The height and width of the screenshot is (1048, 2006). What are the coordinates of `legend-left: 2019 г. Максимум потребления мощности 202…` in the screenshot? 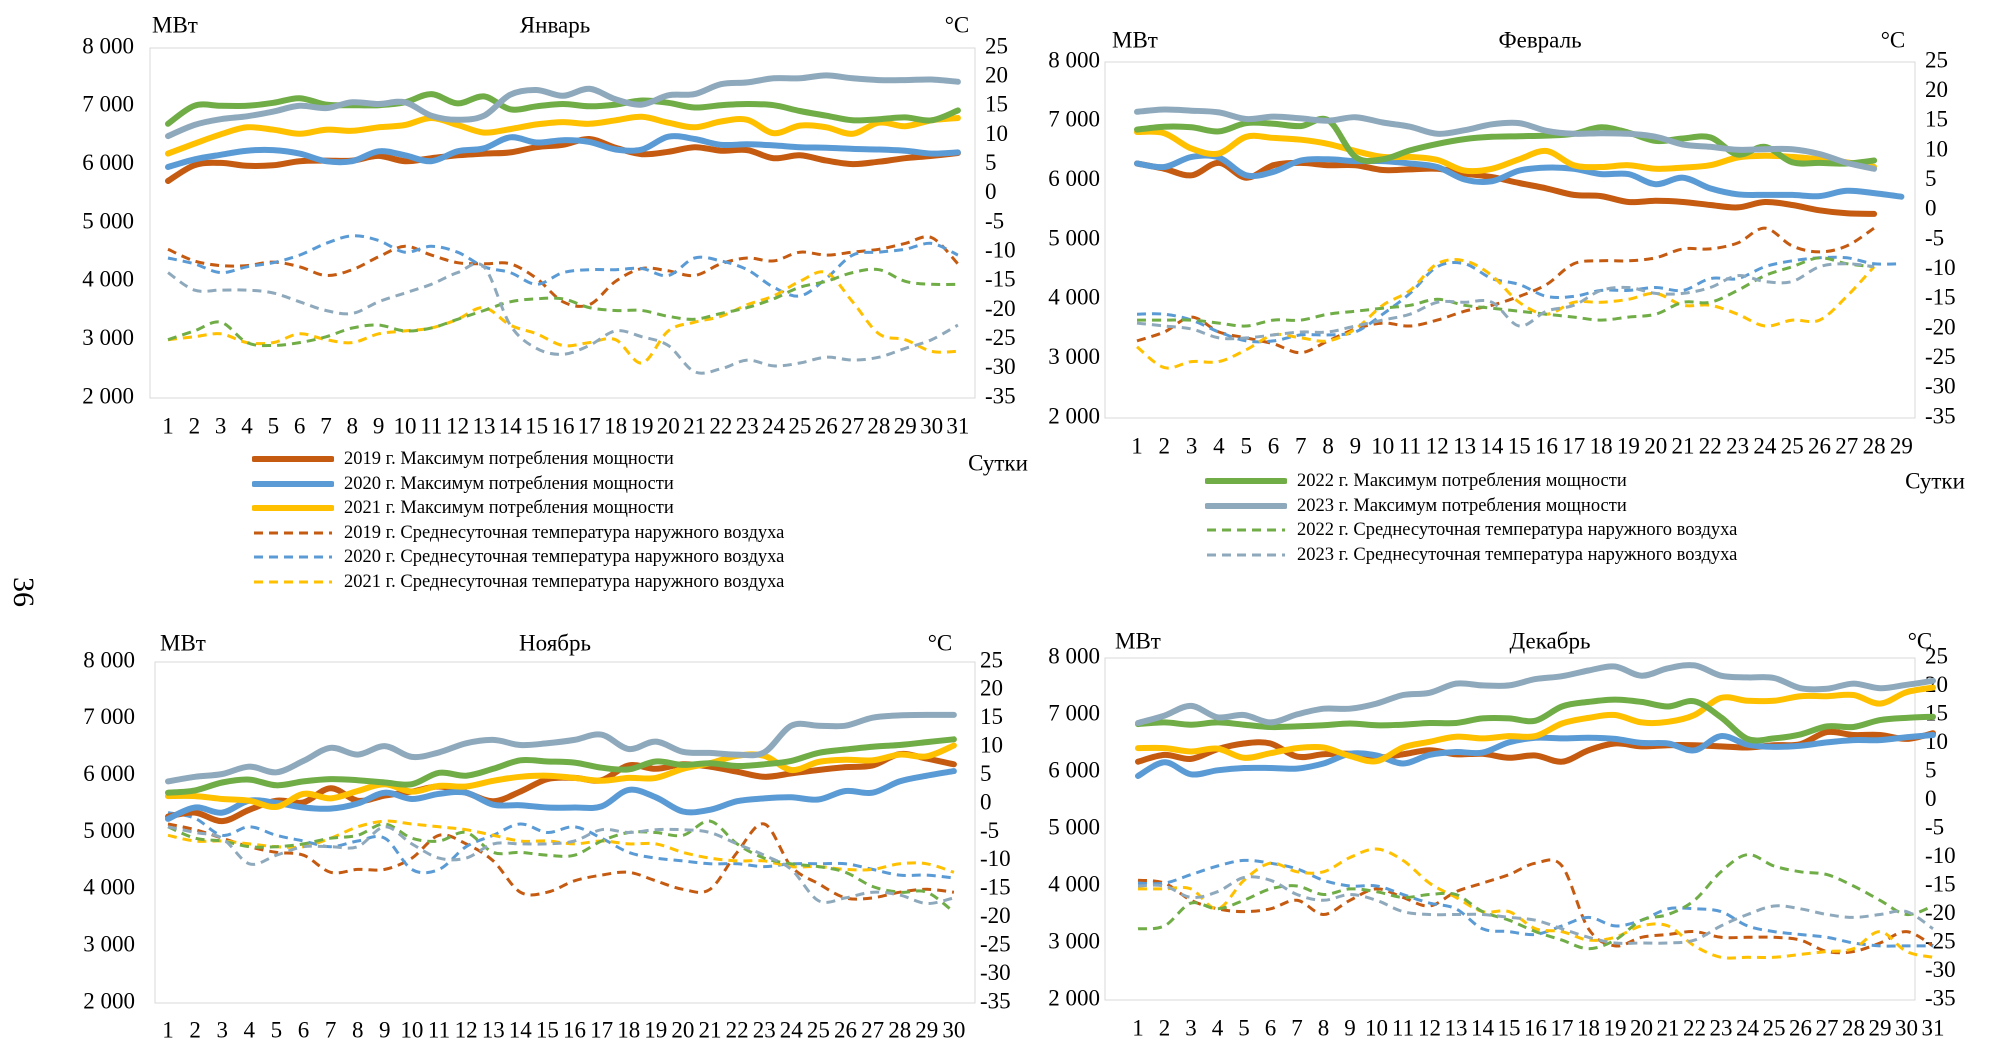 It's located at (518, 520).